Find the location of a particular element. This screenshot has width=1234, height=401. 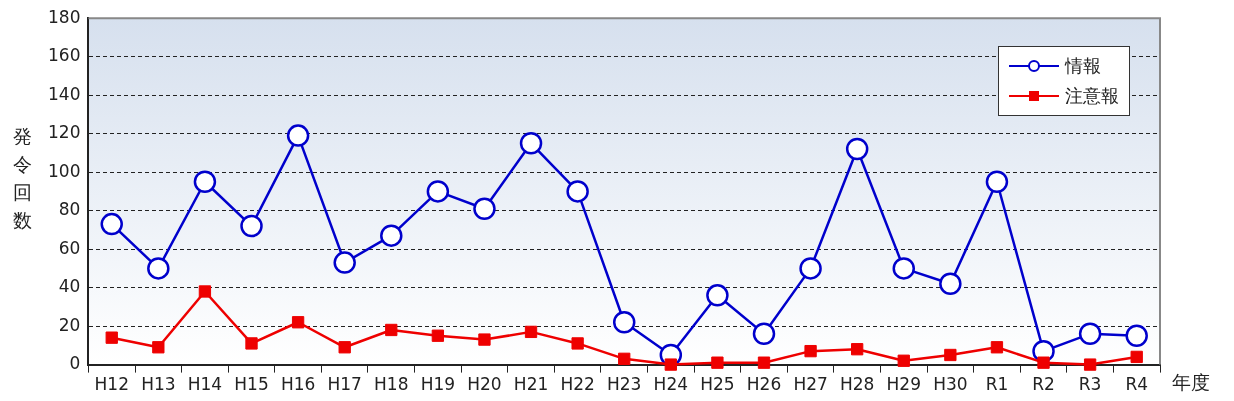

legend-label: 情報 is located at coordinates (1083, 66).